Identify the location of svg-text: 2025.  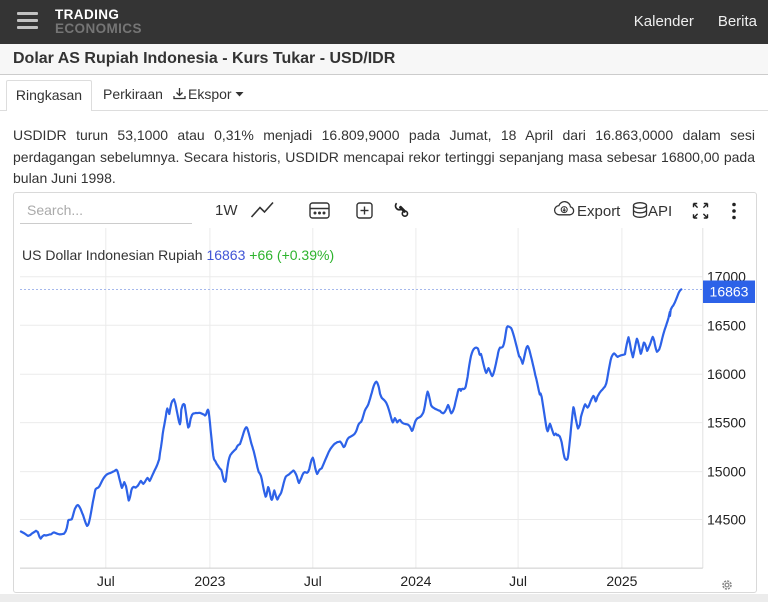
(621, 581).